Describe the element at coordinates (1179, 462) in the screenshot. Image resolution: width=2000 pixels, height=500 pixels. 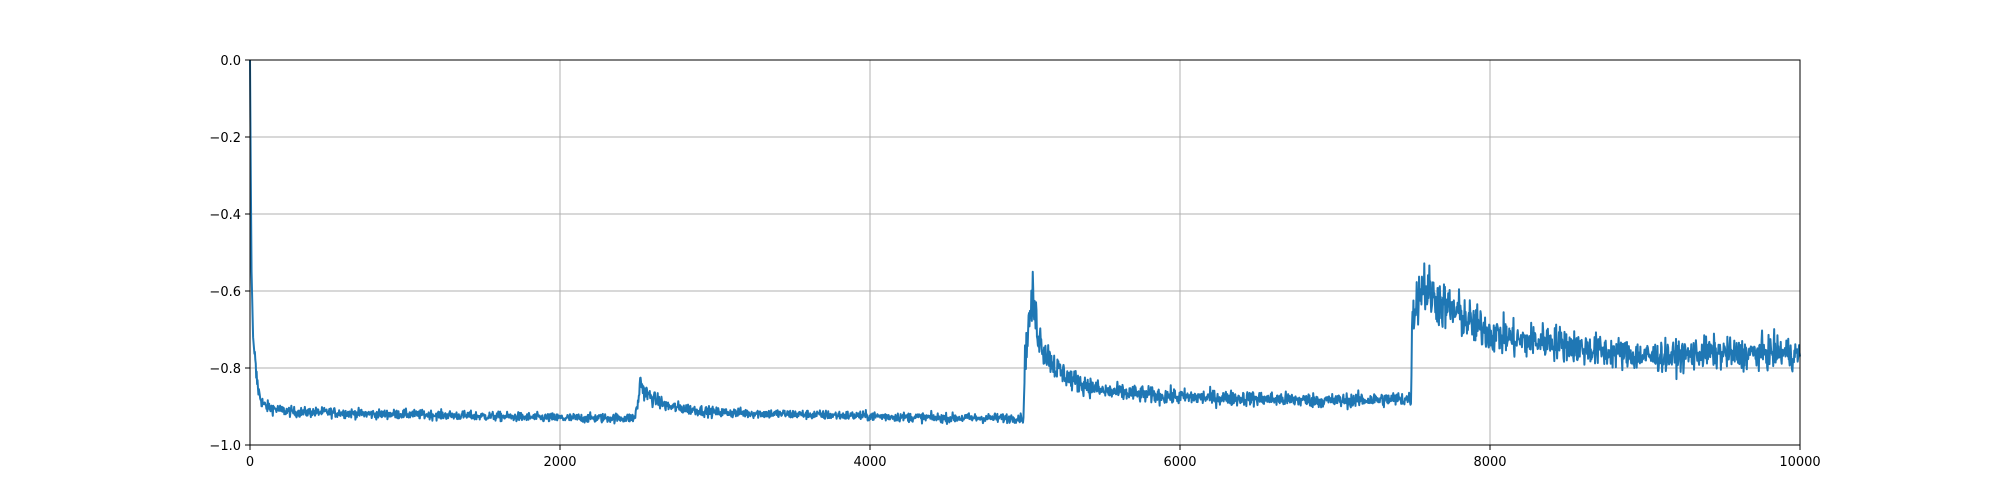
I see `x-tick-label: 6000` at that location.